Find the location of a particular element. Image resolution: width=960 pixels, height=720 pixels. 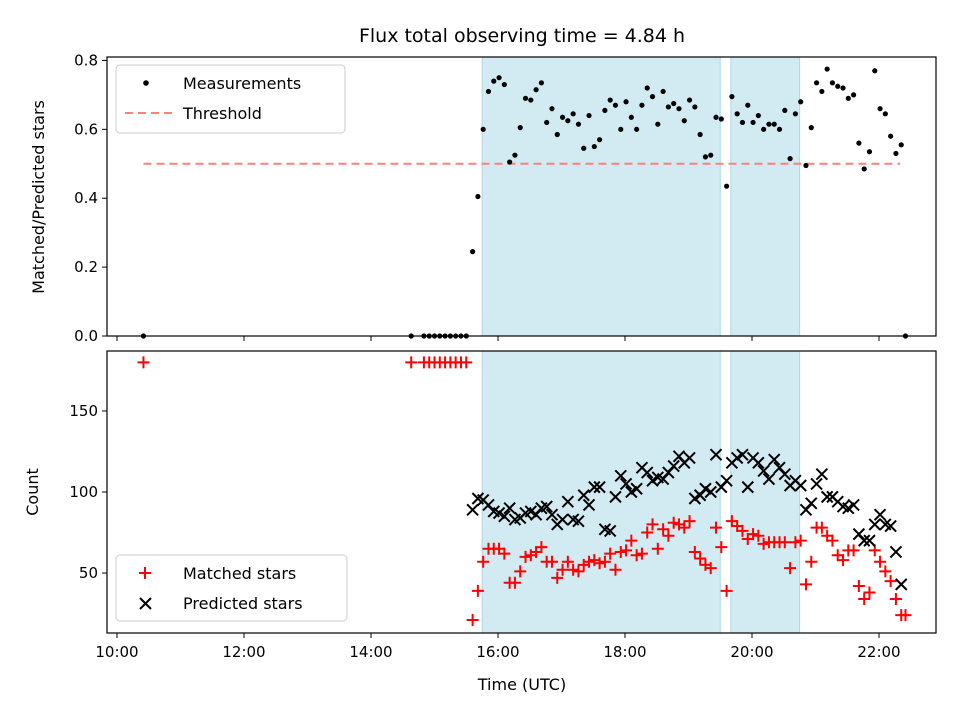

matched-stars-legend-marker is located at coordinates (145, 573).